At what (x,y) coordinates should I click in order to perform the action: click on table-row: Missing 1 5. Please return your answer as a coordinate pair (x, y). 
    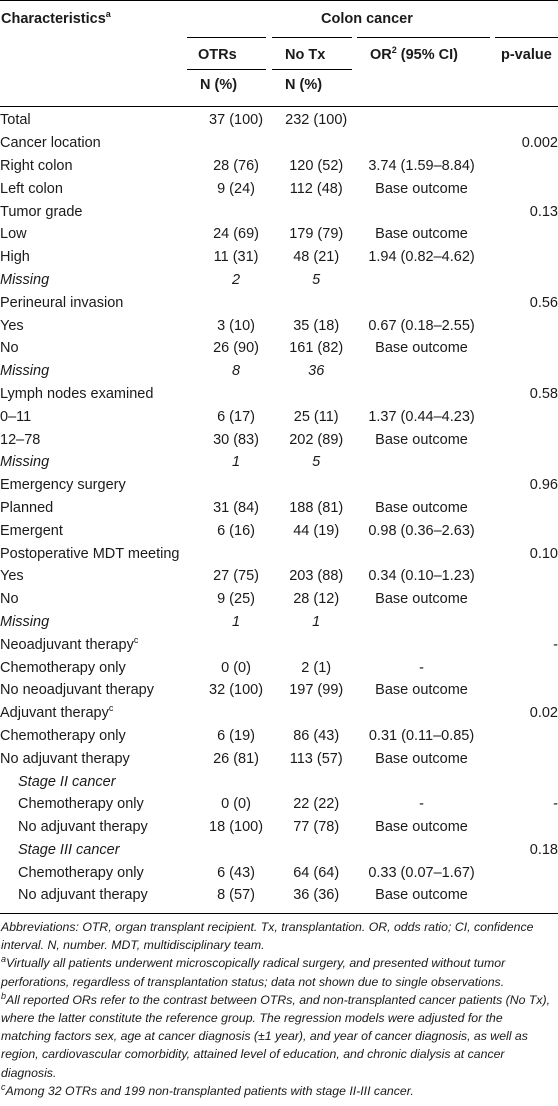
    Looking at the image, I should click on (279, 462).